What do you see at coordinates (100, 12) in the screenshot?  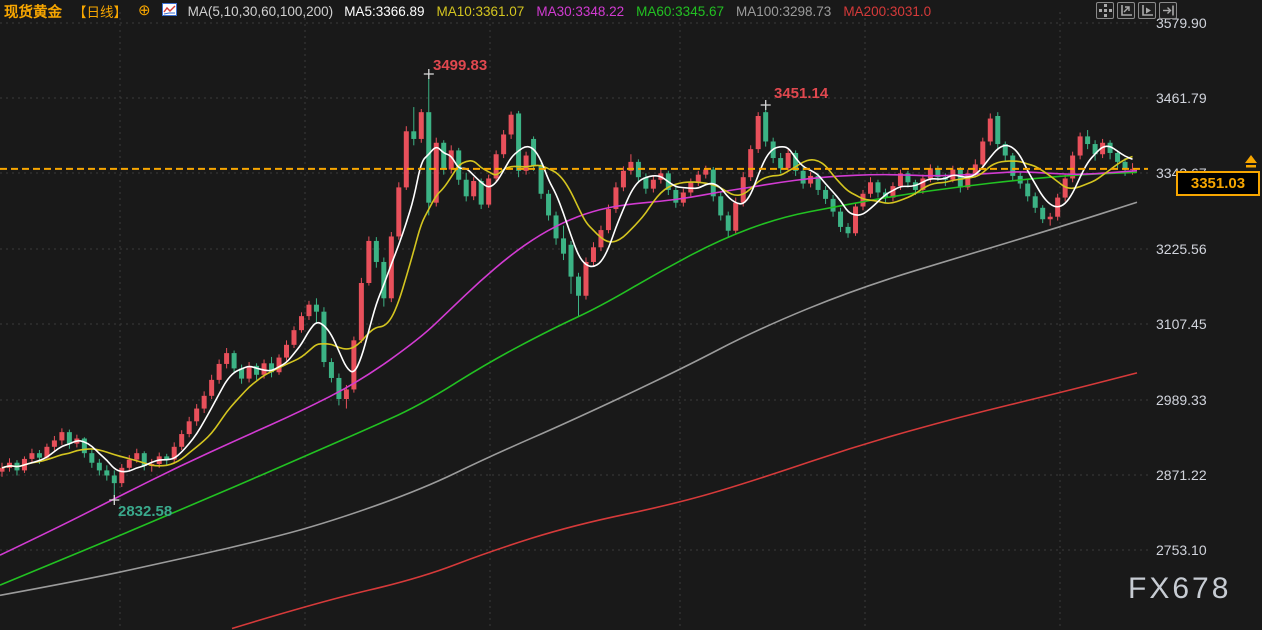 I see `timeframe-label: 【日线】` at bounding box center [100, 12].